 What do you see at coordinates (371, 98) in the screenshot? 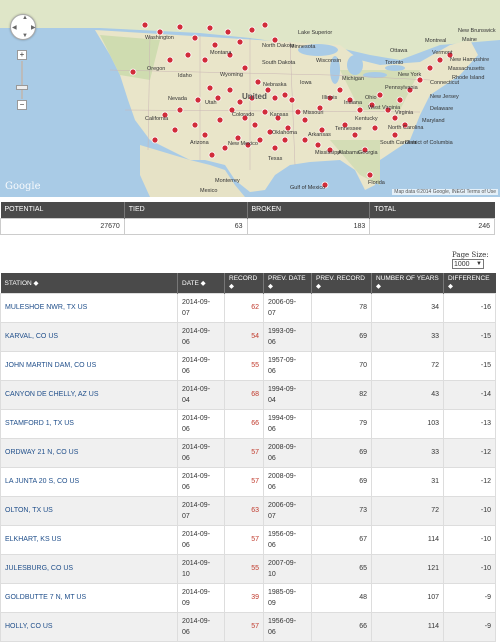
I see `map-label: Ohio` at bounding box center [371, 98].